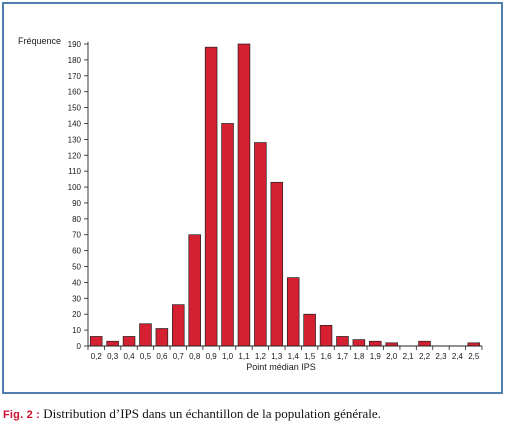  I want to click on x-tick-label-2-4: 2,4, so click(458, 356).